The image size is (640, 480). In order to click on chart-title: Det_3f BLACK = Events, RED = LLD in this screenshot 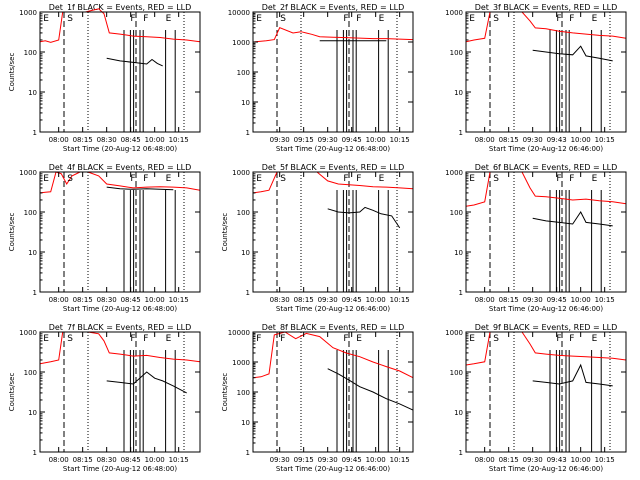, I will do `click(546, 7)`.